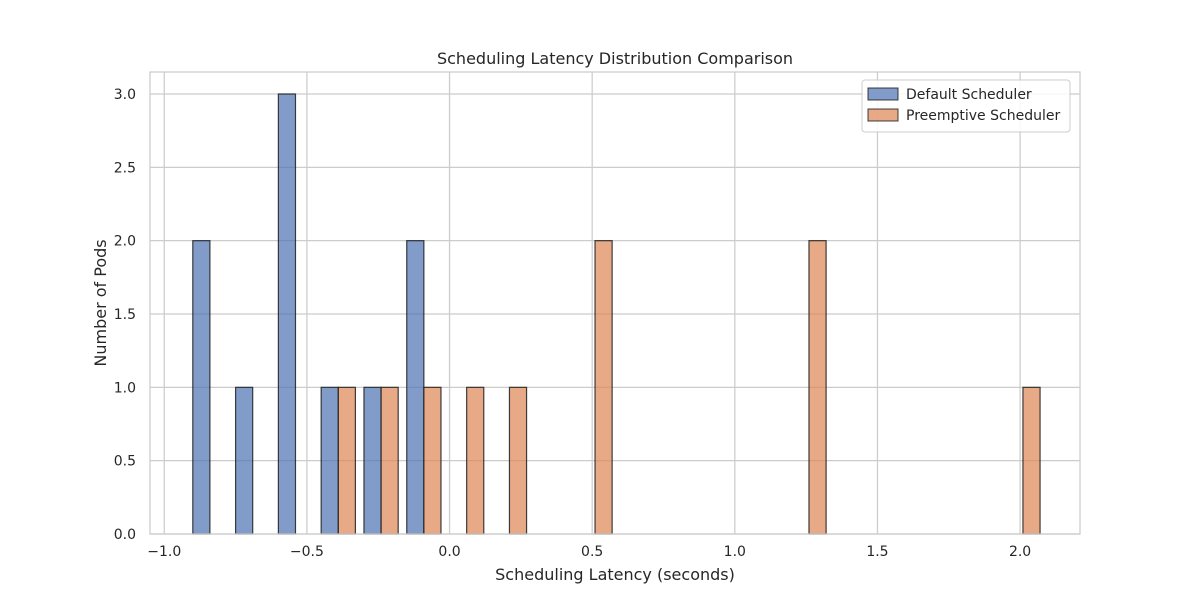  I want to click on y-tick-label: 0.5, so click(125, 462).